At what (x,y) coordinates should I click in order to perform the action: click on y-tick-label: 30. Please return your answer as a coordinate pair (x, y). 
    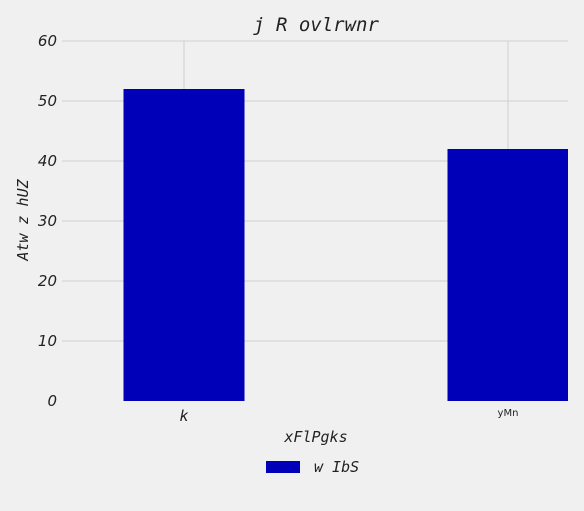
    Looking at the image, I should click on (47, 221).